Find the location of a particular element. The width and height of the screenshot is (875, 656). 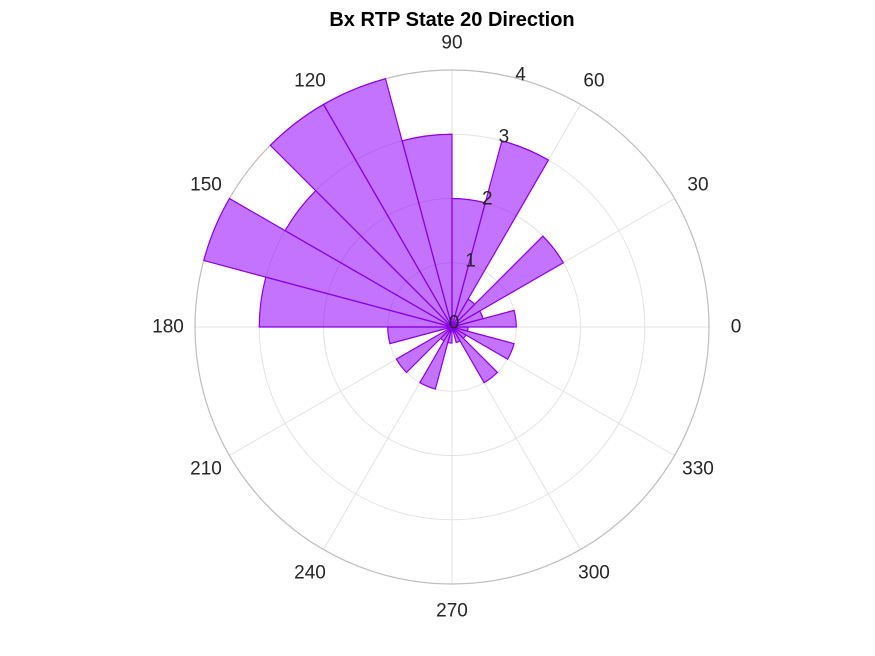

chart-title: Bx RTP State 20 Direction is located at coordinates (451, 20).